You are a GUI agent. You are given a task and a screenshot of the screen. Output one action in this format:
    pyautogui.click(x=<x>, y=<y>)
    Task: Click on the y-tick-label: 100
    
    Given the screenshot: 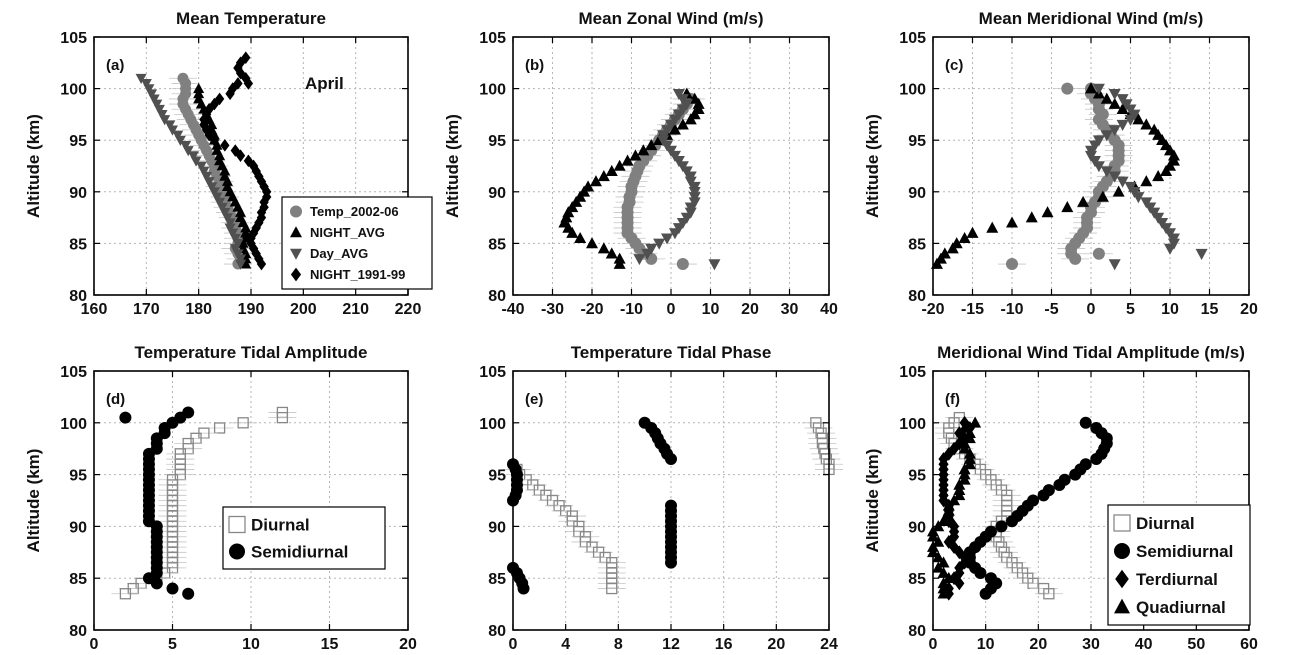 What is the action you would take?
    pyautogui.click(x=912, y=424)
    